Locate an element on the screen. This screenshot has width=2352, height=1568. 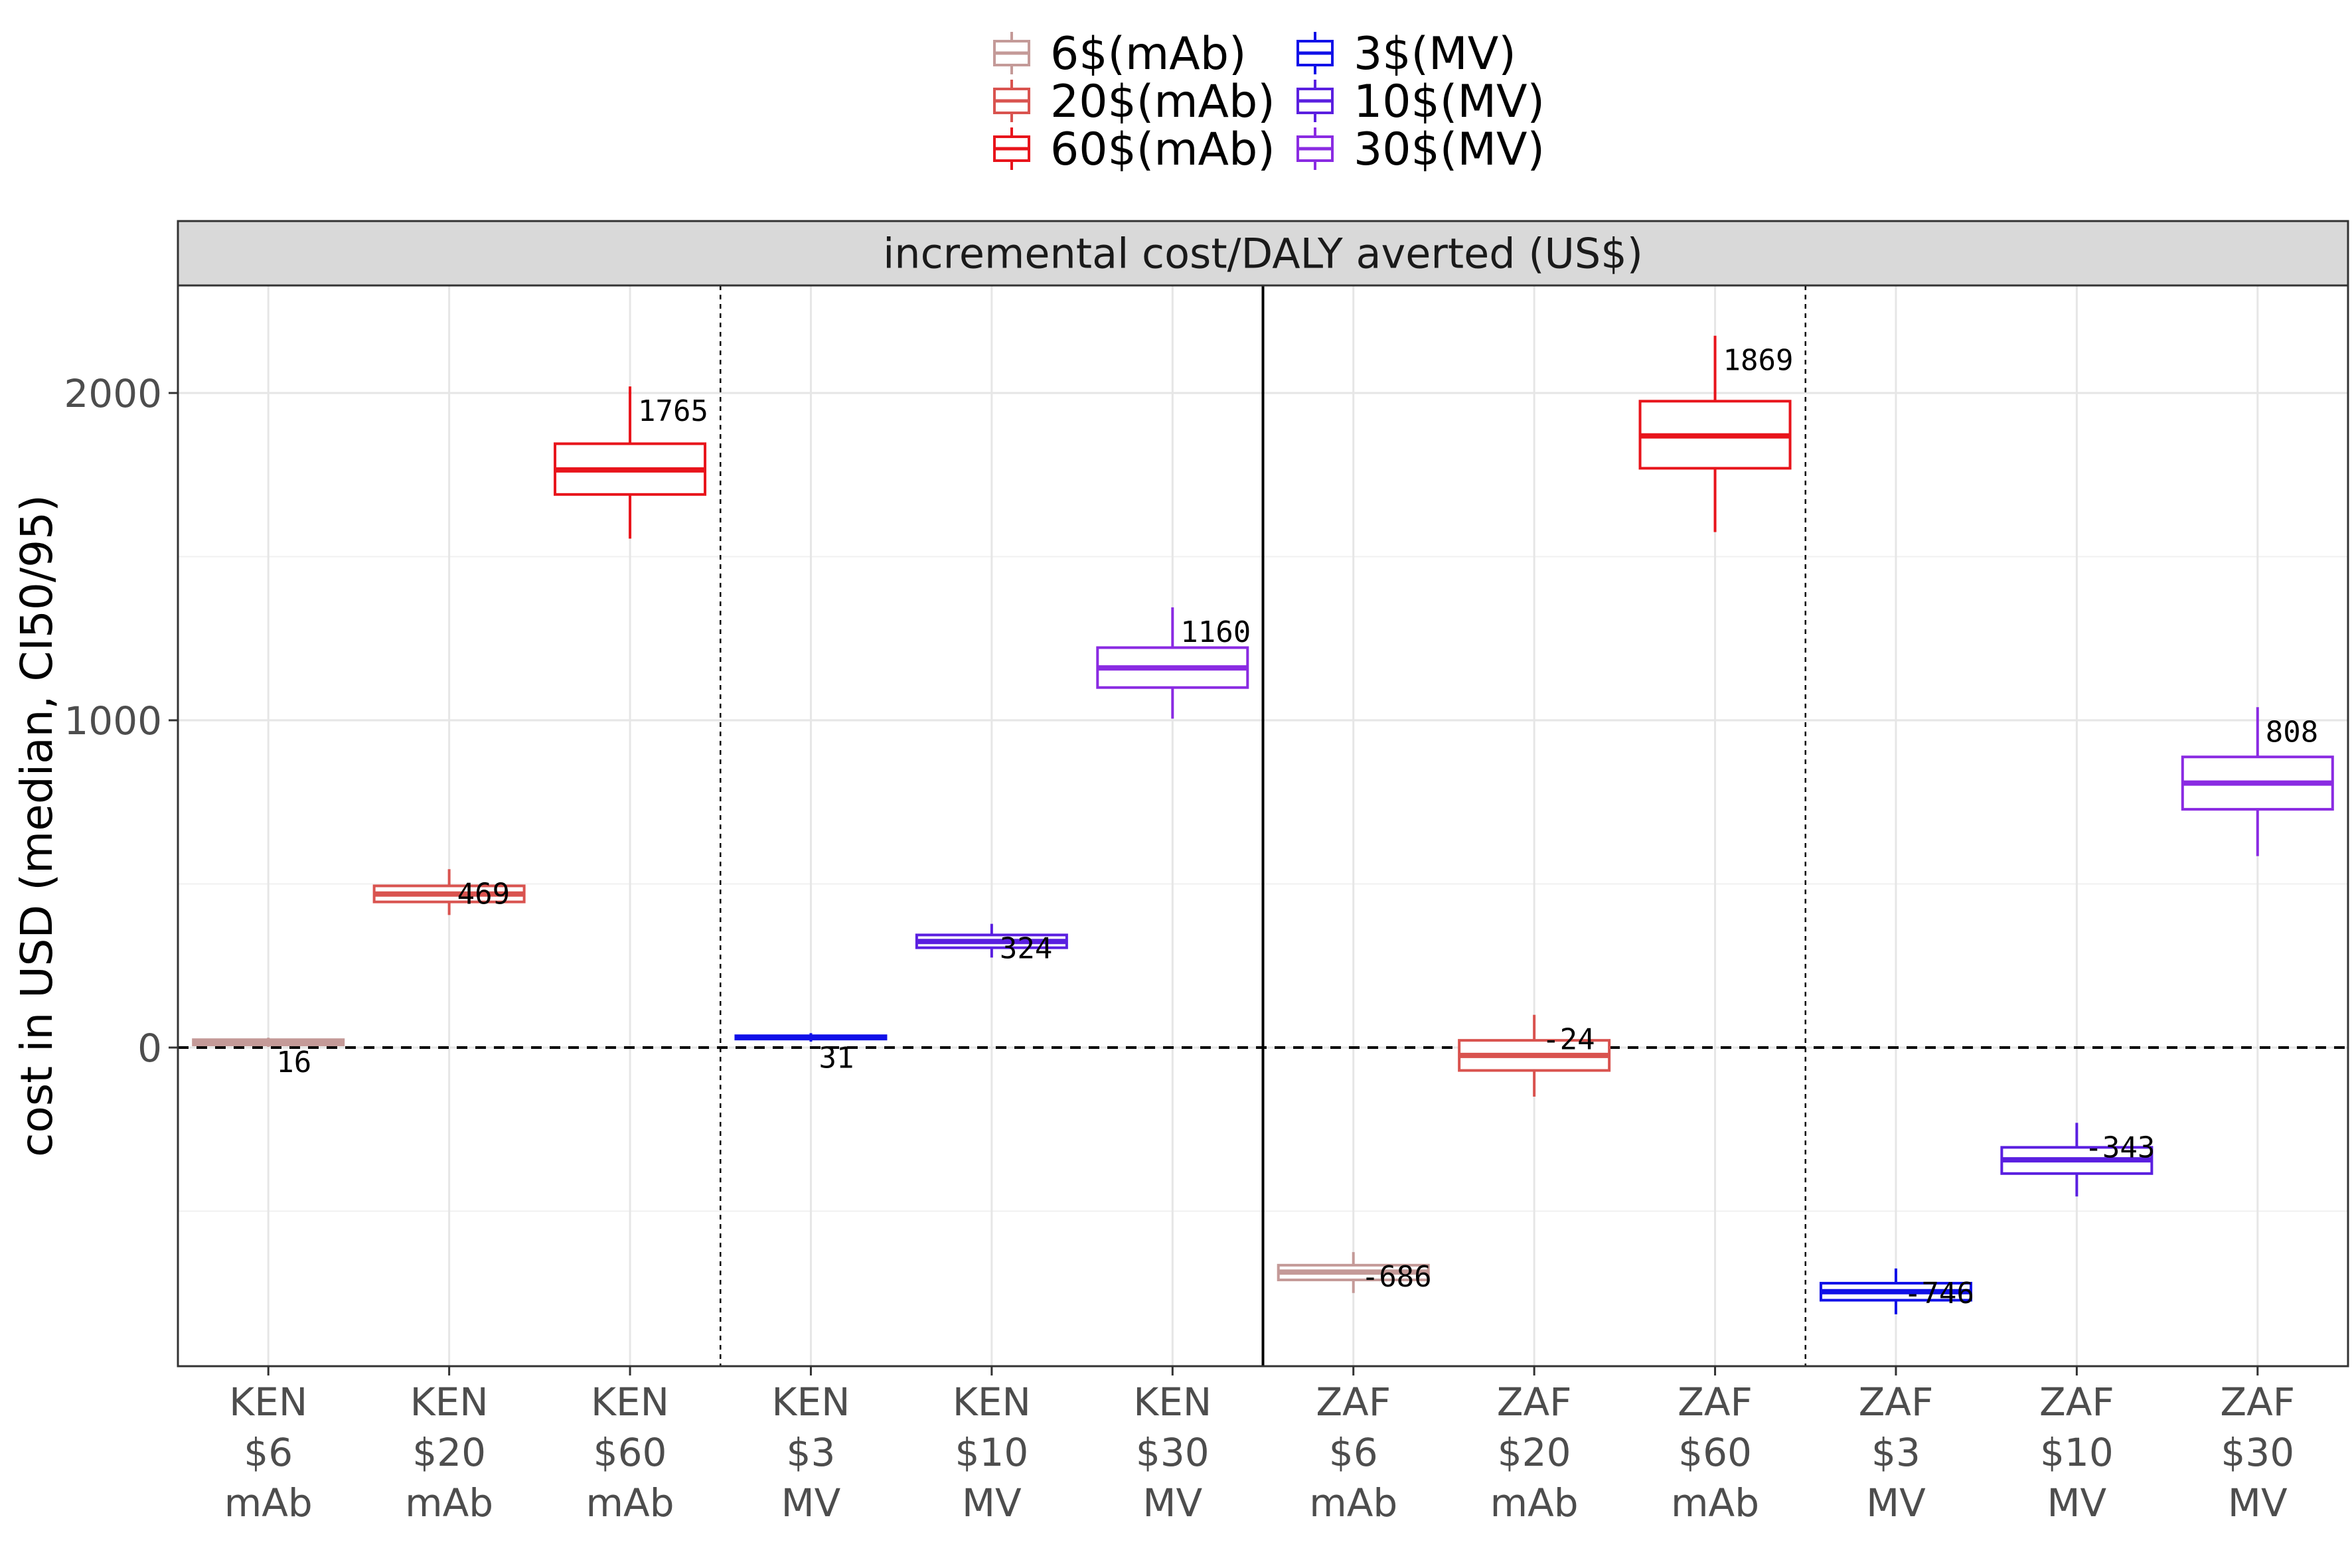
box-zaf-10-mv: -343 is located at coordinates (2078, 1160).